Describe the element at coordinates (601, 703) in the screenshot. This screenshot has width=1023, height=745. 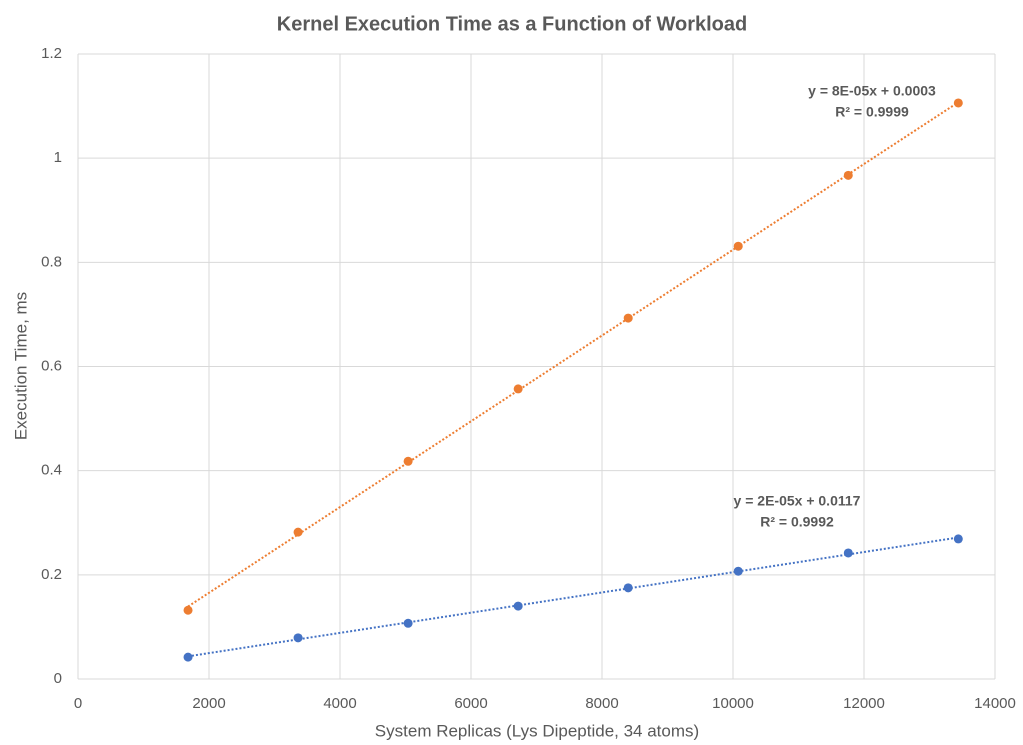
I see `x-tick-label: 8000` at that location.